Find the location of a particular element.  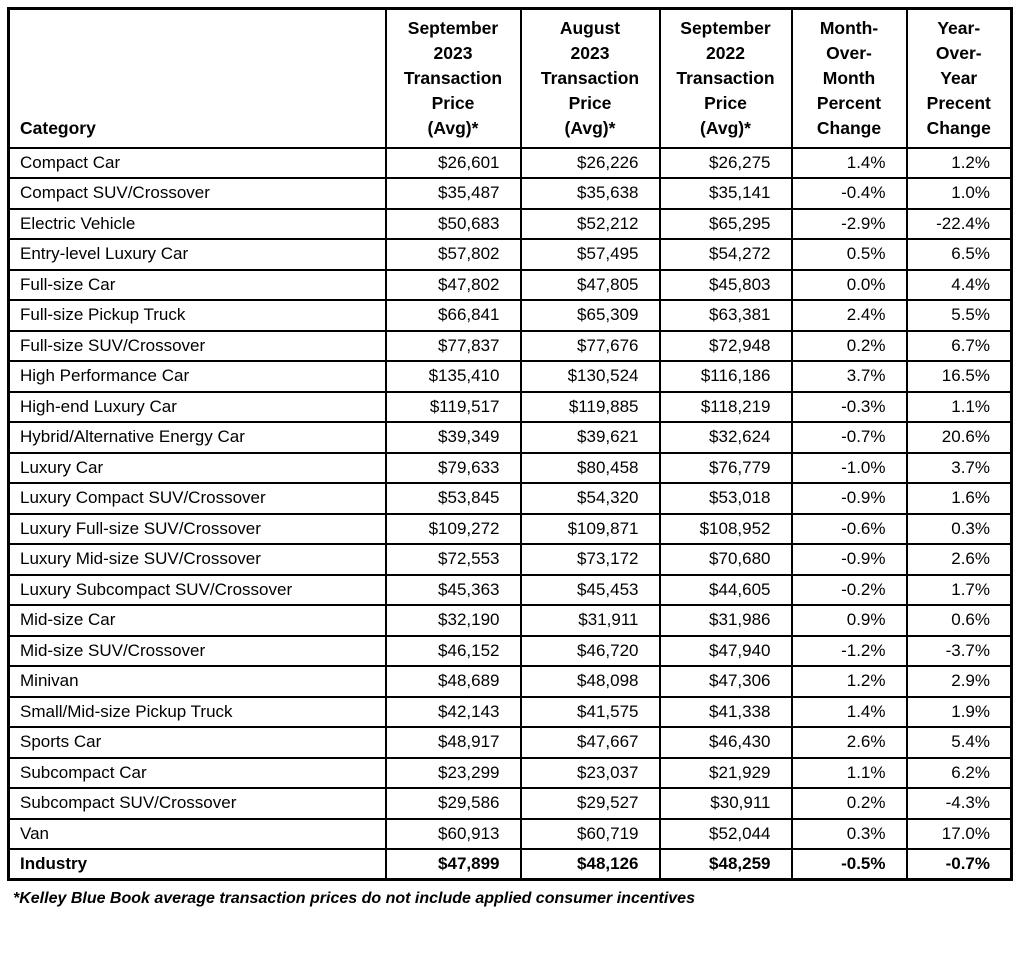

mom-change-cell: -0.9% is located at coordinates (849, 559).